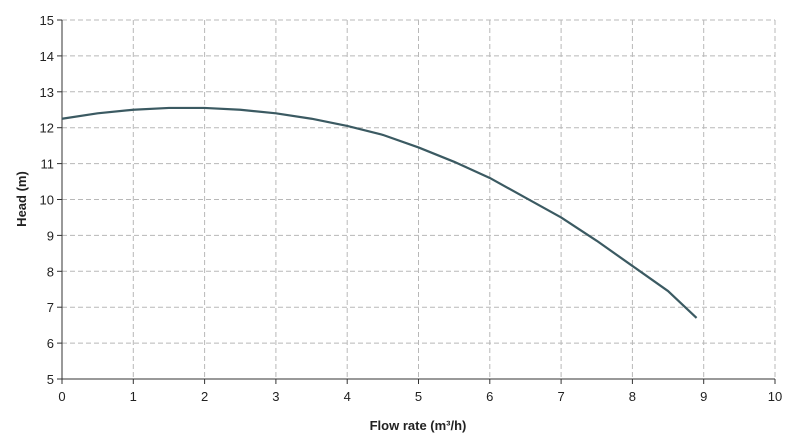 Image resolution: width=800 pixels, height=448 pixels. What do you see at coordinates (47, 92) in the screenshot?
I see `y-tick-label: 13` at bounding box center [47, 92].